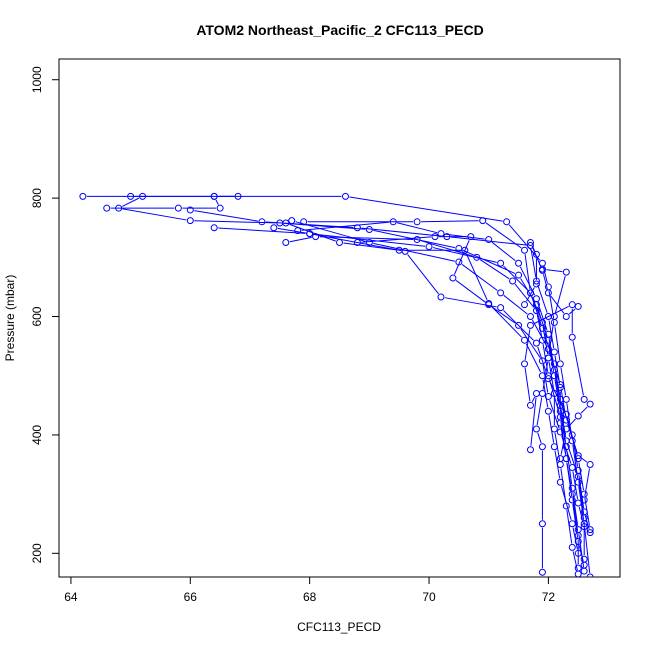 Image resolution: width=650 pixels, height=650 pixels. What do you see at coordinates (191, 597) in the screenshot?
I see `x-tick-label: 66` at bounding box center [191, 597].